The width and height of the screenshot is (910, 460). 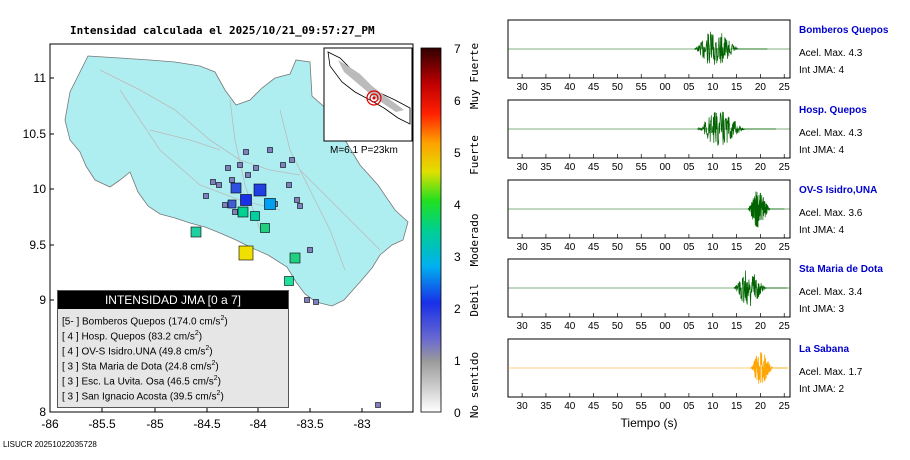 I want to click on legend-station: San Ignacio Acosta, so click(x=125, y=397).